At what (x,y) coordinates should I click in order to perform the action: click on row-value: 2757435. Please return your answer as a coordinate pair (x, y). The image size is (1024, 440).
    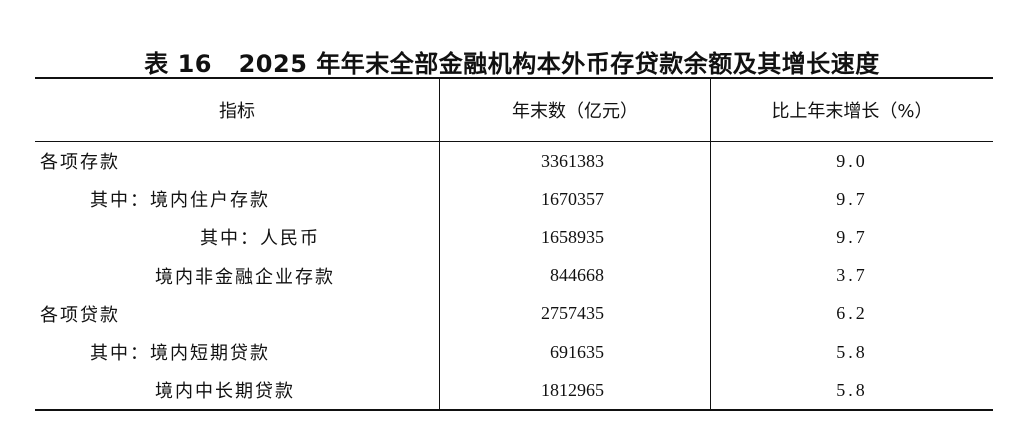
    Looking at the image, I should click on (575, 313).